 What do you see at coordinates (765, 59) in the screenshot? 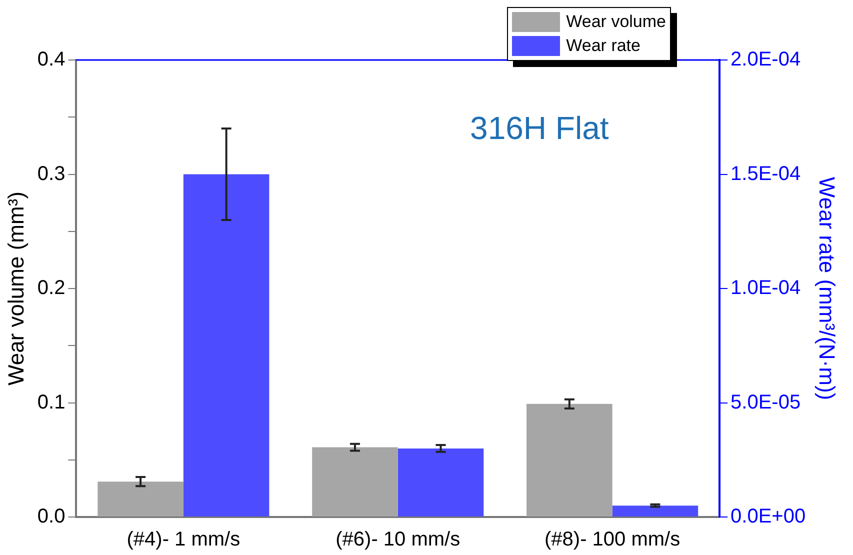
I see `y2-tick-label: 2.0E-04` at bounding box center [765, 59].